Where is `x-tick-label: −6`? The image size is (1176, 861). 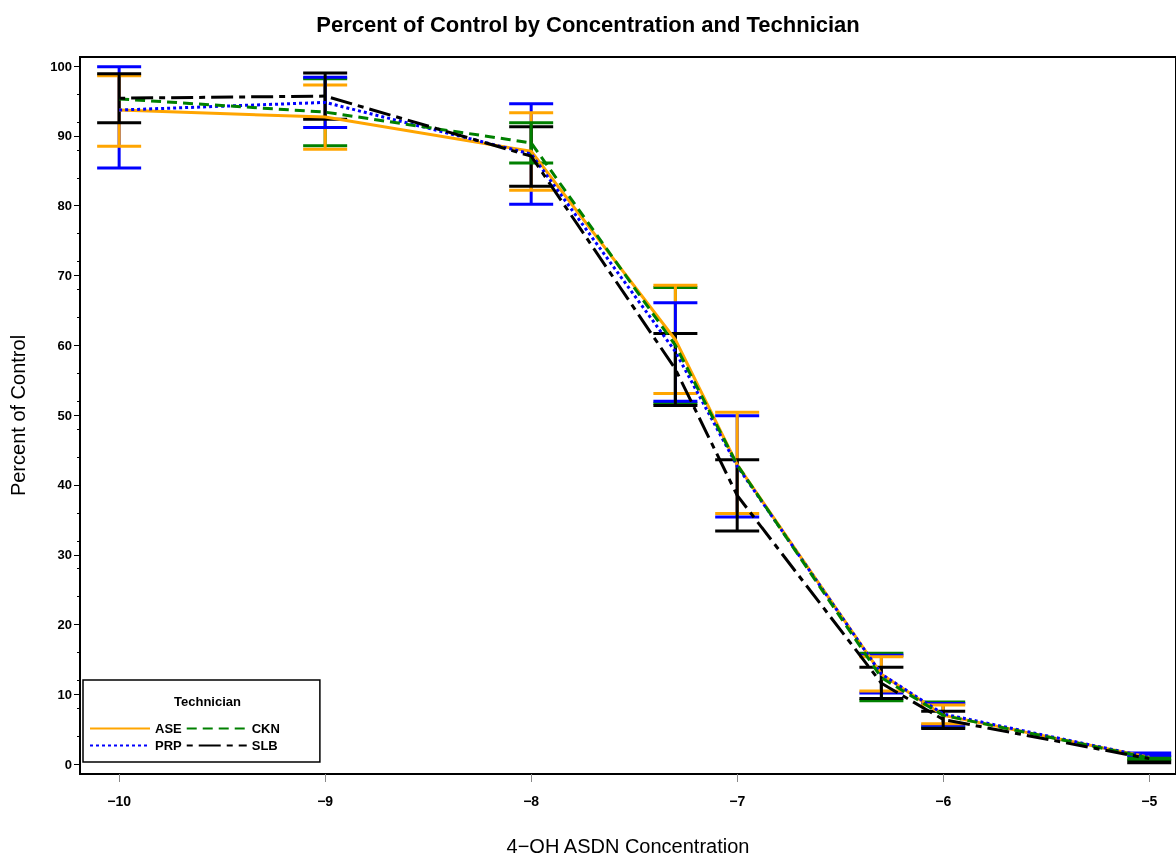
x-tick-label: −6 is located at coordinates (943, 801).